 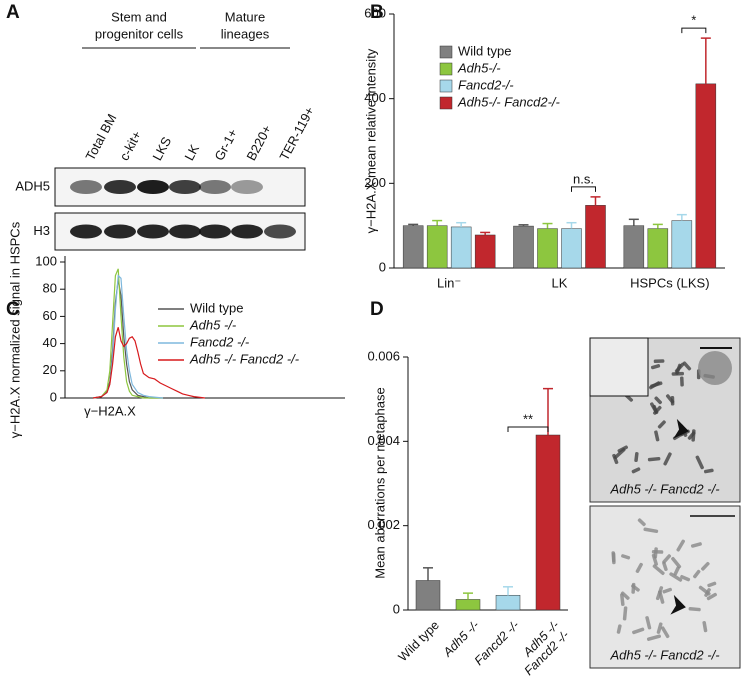 What do you see at coordinates (13, 309) in the screenshot?
I see `panel-label: C` at bounding box center [13, 309].